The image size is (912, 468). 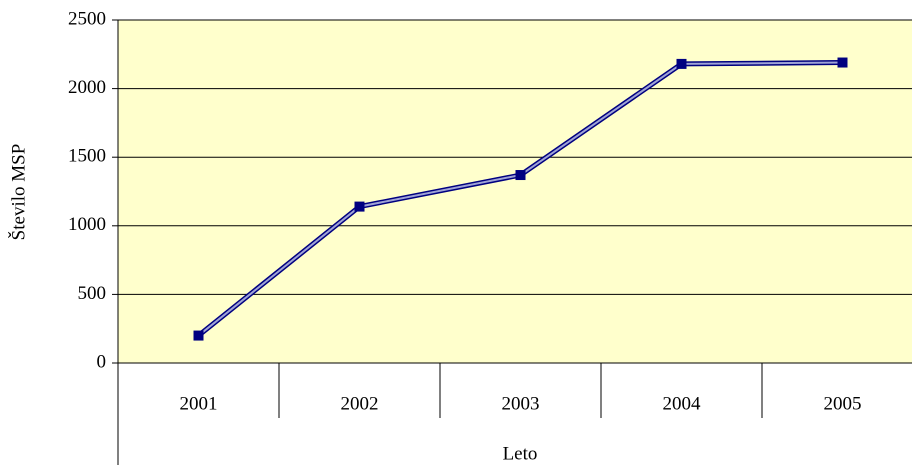 What do you see at coordinates (87, 18) in the screenshot?
I see `y-tick-label: 2500` at bounding box center [87, 18].